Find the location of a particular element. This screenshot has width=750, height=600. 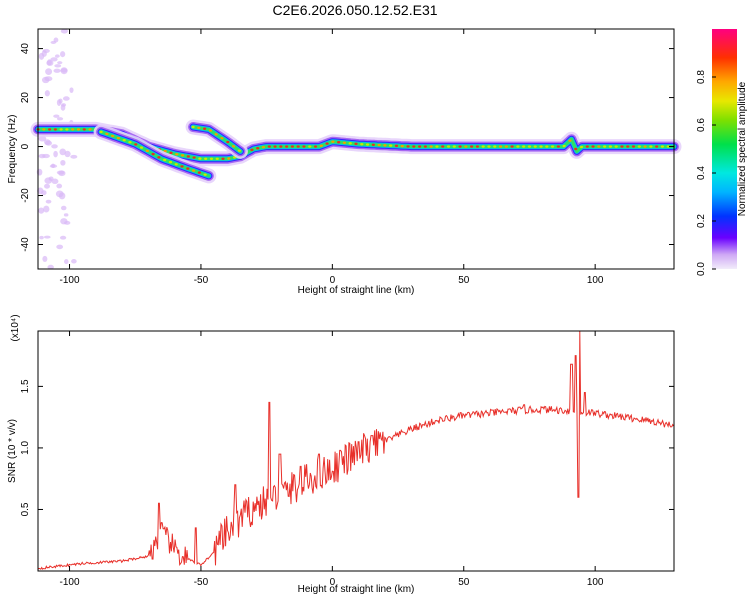

spectrogram-x-tick-label-0: -100 is located at coordinates (70, 280).